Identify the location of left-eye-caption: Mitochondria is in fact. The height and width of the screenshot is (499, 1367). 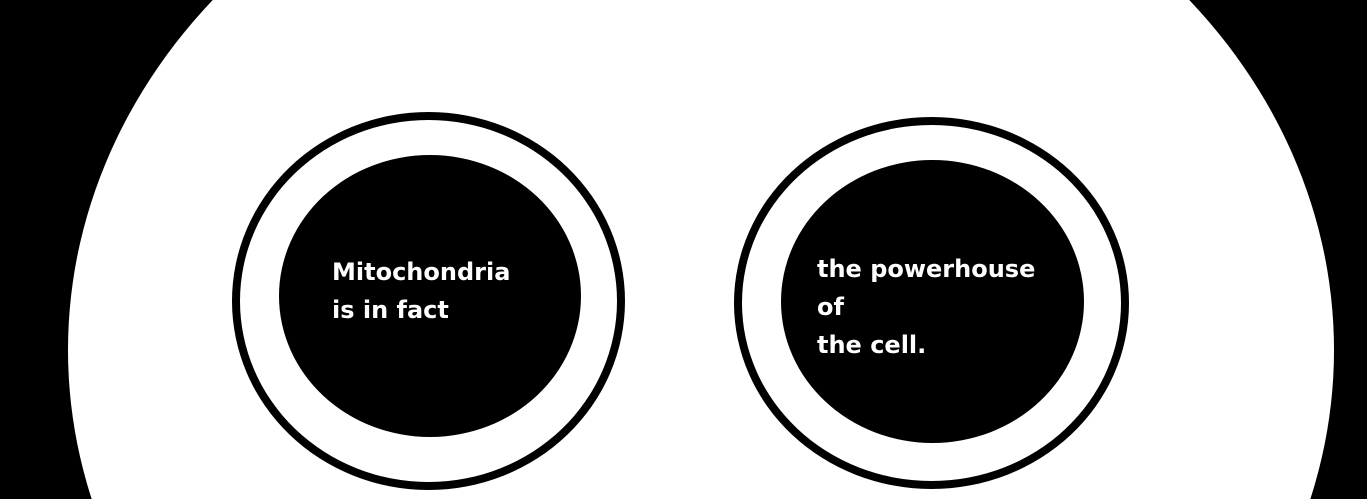
(421, 291).